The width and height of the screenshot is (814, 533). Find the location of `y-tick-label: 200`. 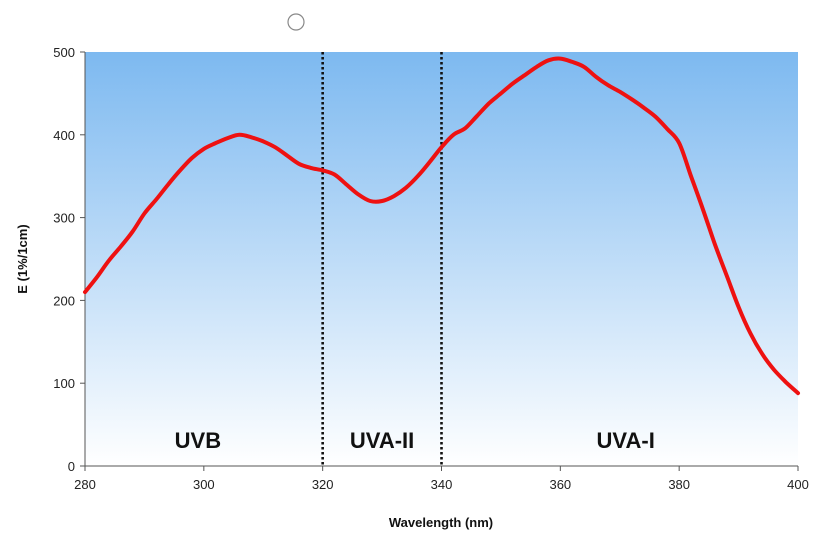

y-tick-label: 200 is located at coordinates (64, 300).